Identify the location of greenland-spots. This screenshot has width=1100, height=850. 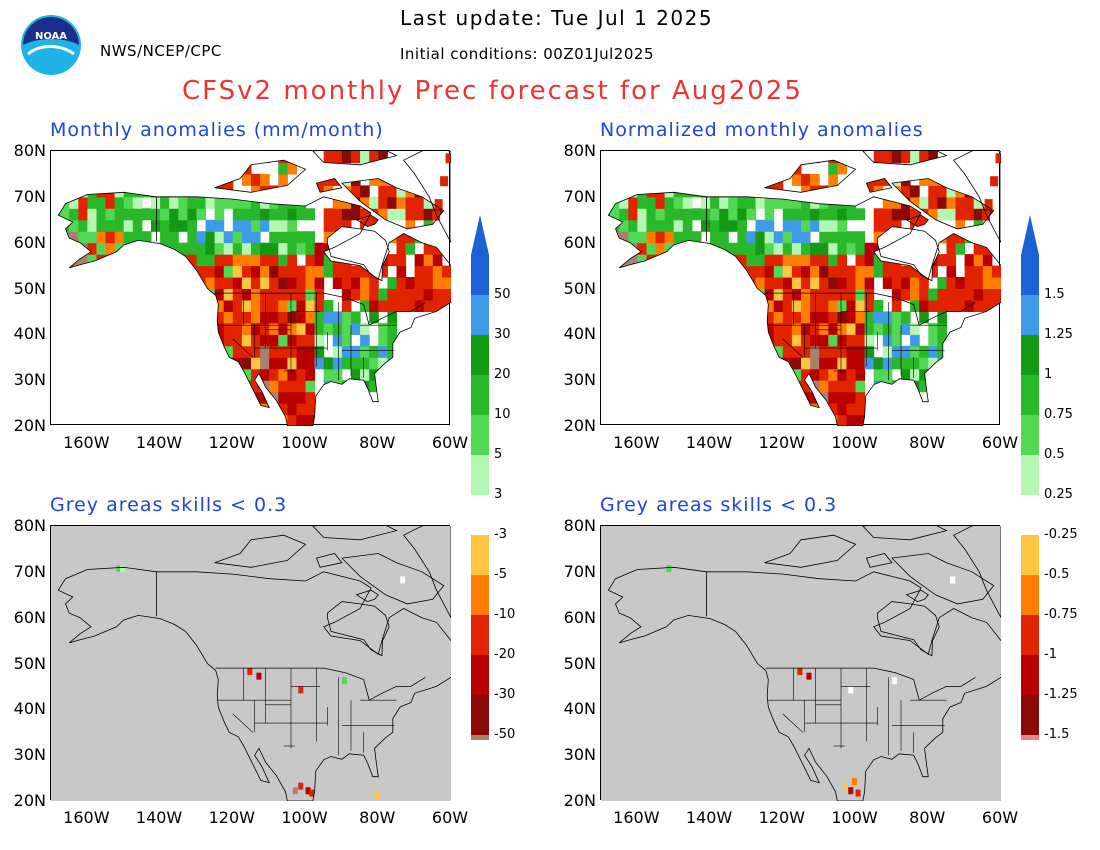
(991, 186).